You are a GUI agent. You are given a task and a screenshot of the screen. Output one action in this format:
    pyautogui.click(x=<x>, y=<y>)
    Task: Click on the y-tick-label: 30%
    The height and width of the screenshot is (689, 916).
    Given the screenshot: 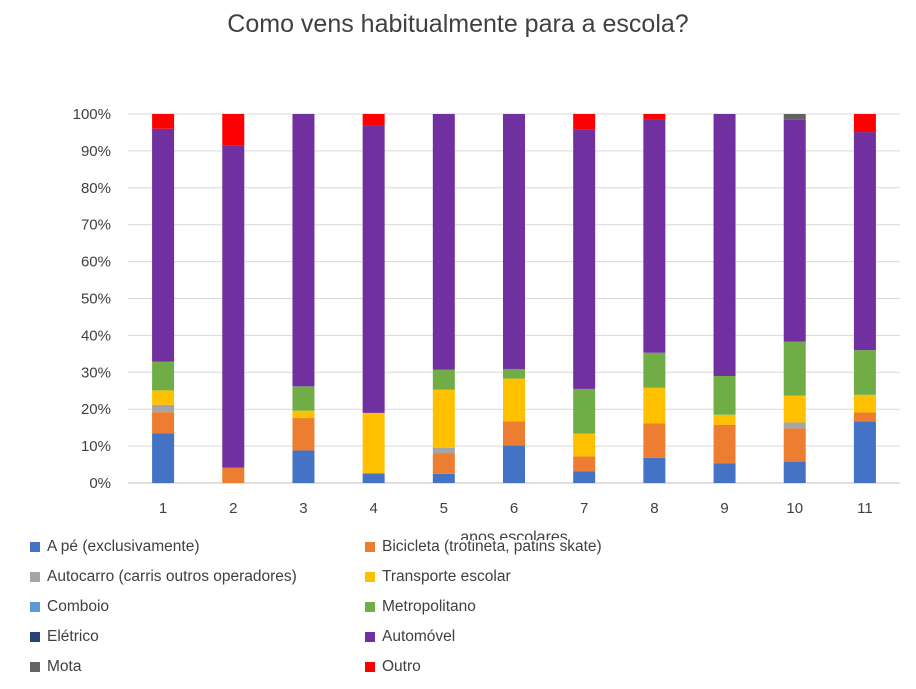 What is the action you would take?
    pyautogui.click(x=96, y=372)
    